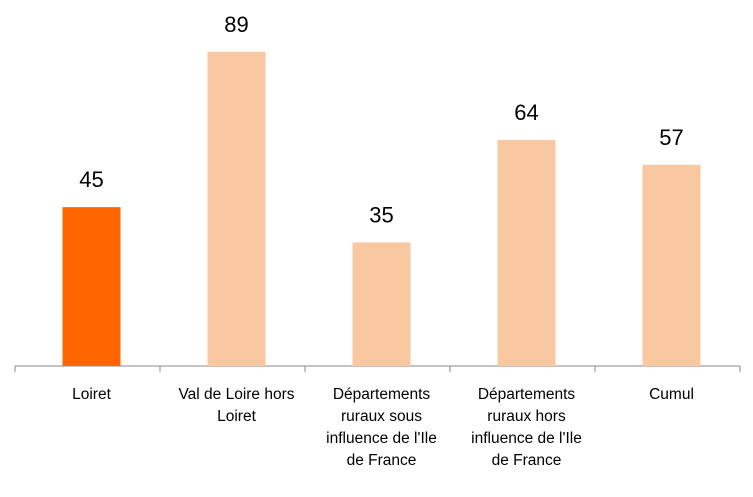 The height and width of the screenshot is (497, 753). I want to click on x-tick-label: Val de Loire hors Loiret, so click(236, 405).